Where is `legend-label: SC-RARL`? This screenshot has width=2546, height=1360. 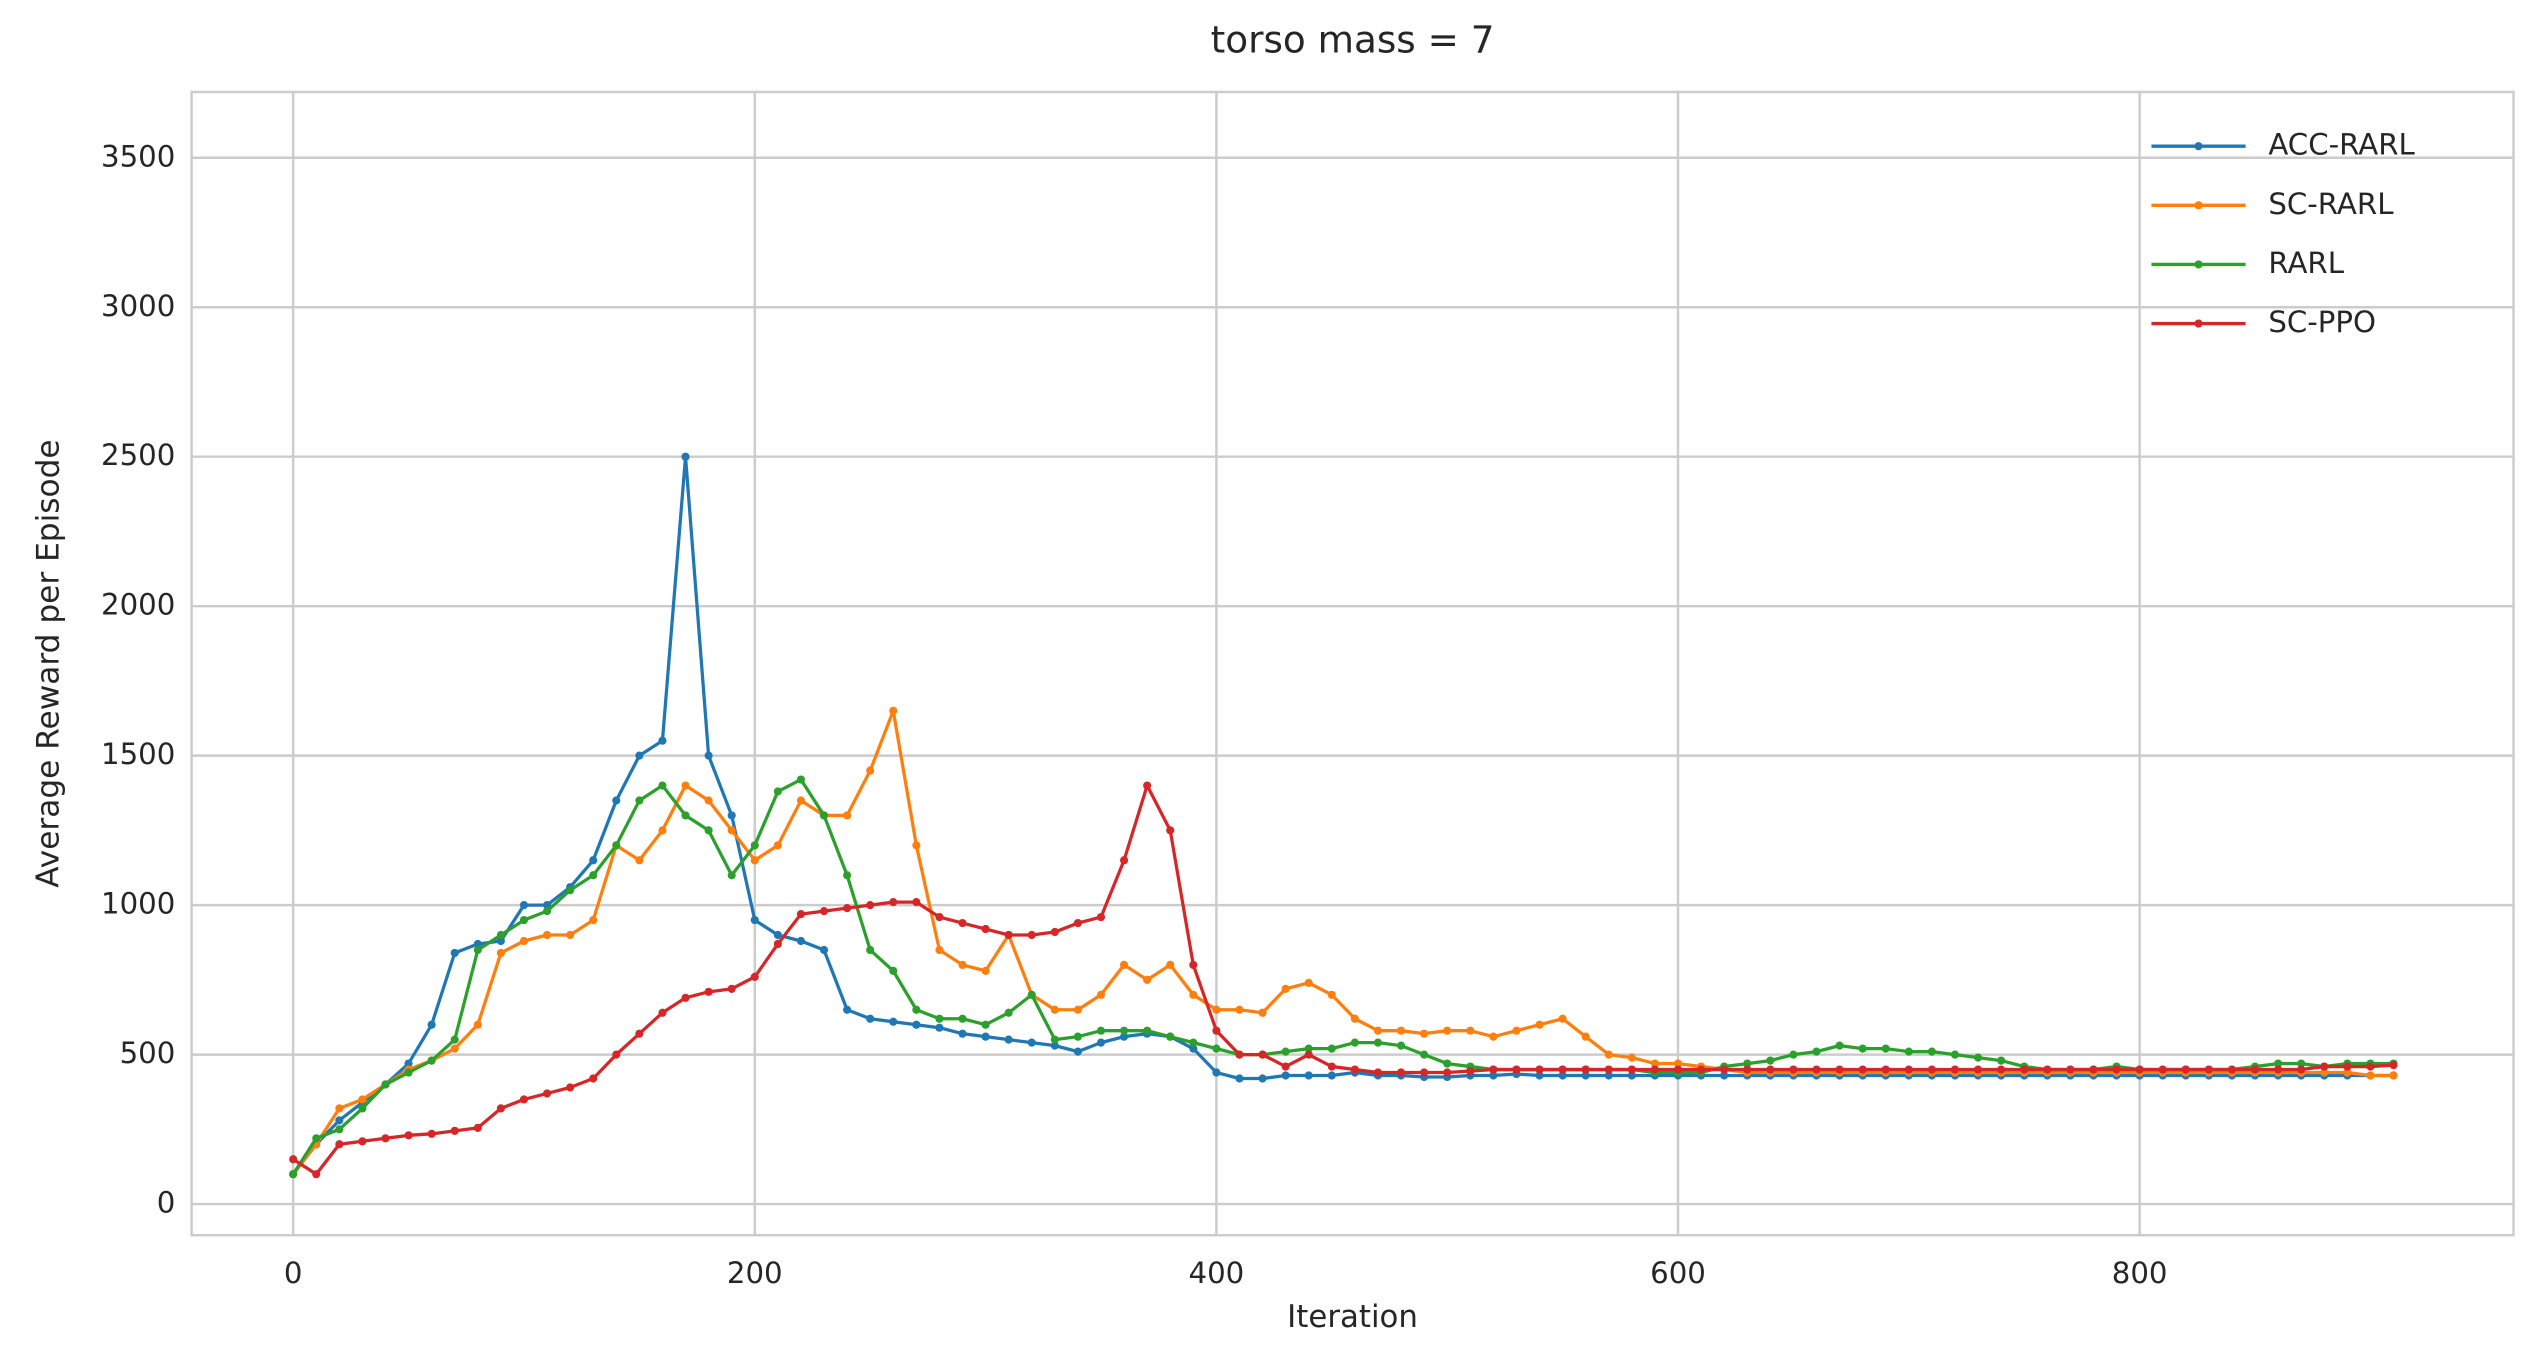
legend-label: SC-RARL is located at coordinates (2331, 204).